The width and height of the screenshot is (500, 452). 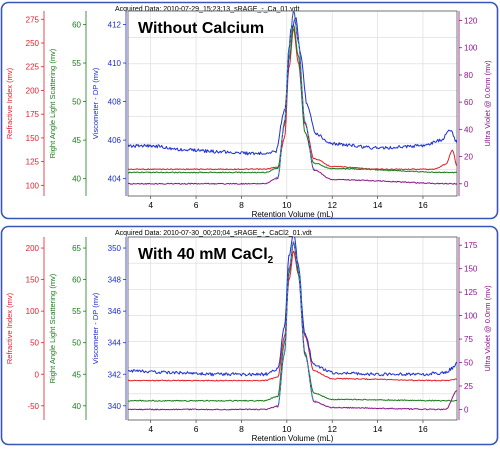 I want to click on y-tick-label-viscometer: 350, so click(x=115, y=248).